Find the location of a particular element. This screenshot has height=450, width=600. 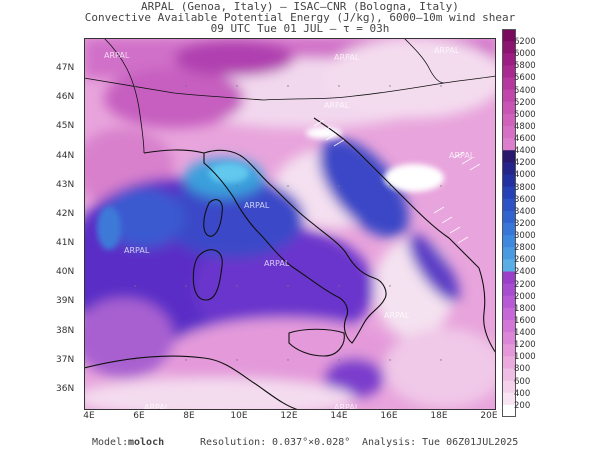

colorbar is located at coordinates (509, 223).